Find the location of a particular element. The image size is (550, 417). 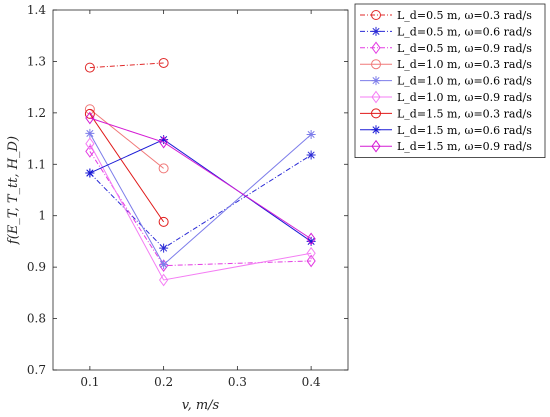

y-axis-label: f(E_T, T_tt, H_D) is located at coordinates (13, 190).